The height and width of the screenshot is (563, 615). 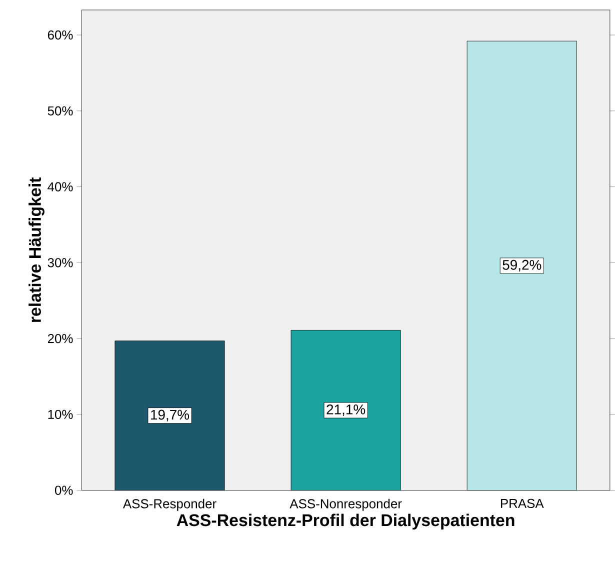 What do you see at coordinates (60, 35) in the screenshot?
I see `y-tick-label: 60%` at bounding box center [60, 35].